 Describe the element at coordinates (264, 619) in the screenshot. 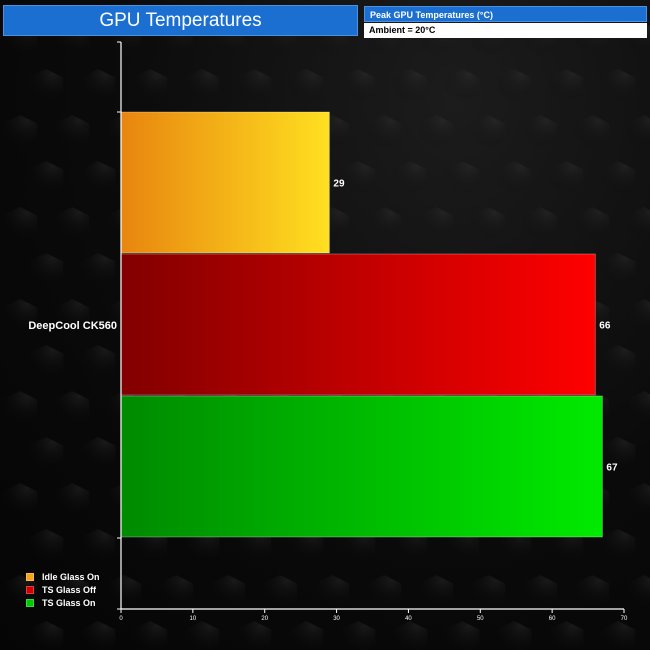

I see `x-tick-label: 20` at that location.